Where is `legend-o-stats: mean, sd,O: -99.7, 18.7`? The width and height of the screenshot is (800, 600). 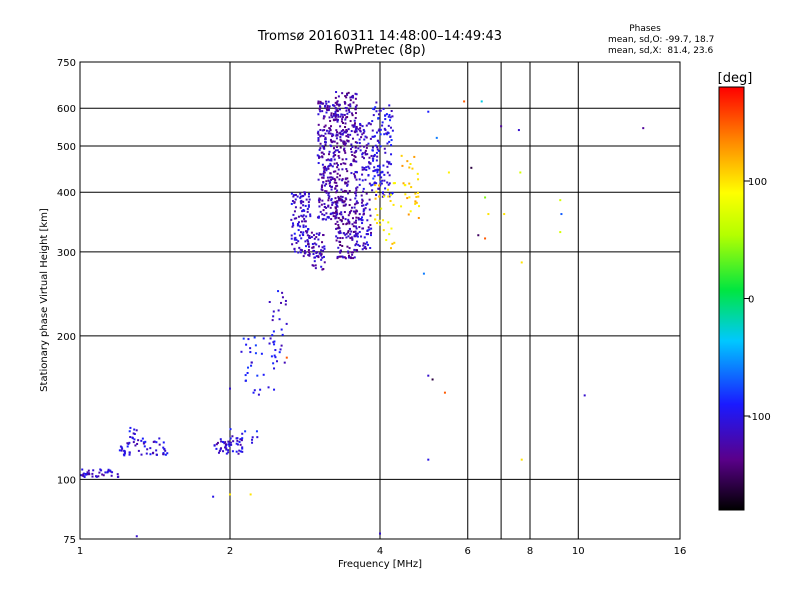
legend-o-stats: mean, sd,O: -99.7, 18.7 is located at coordinates (661, 40).